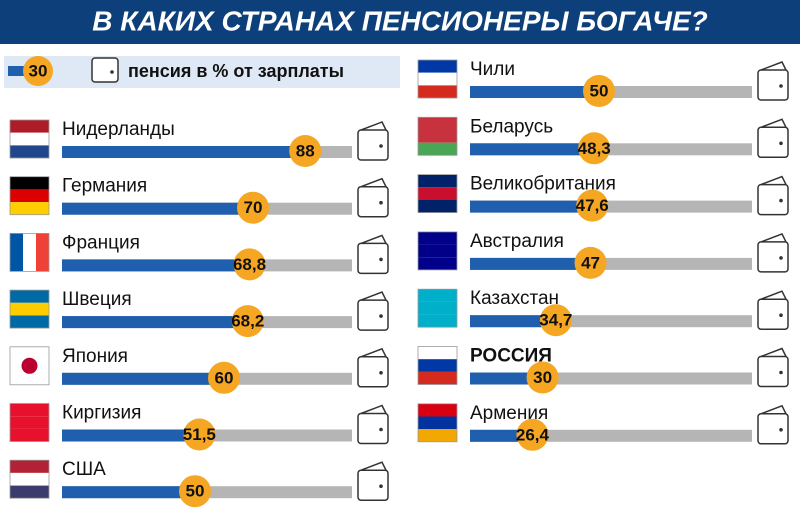 Image resolution: width=800 pixels, height=510 pixels. I want to click on category-label: Киргизия, so click(101, 413).